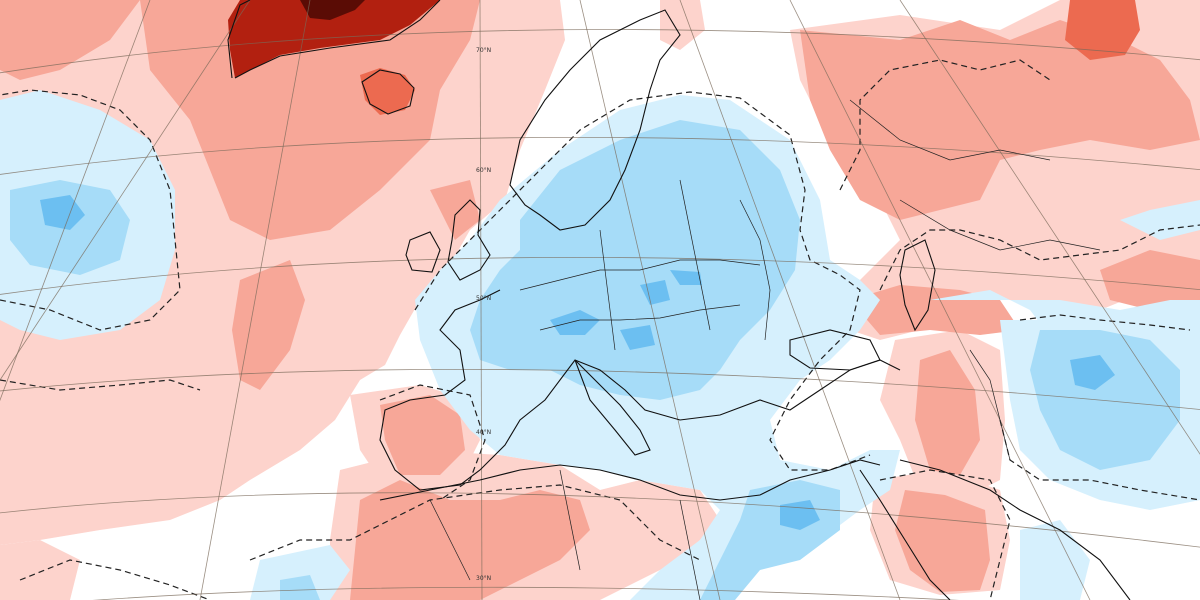 This screenshot has width=1200, height=600. Describe the element at coordinates (750, 57) in the screenshot. I see `warm-anomaly-strong` at that location.